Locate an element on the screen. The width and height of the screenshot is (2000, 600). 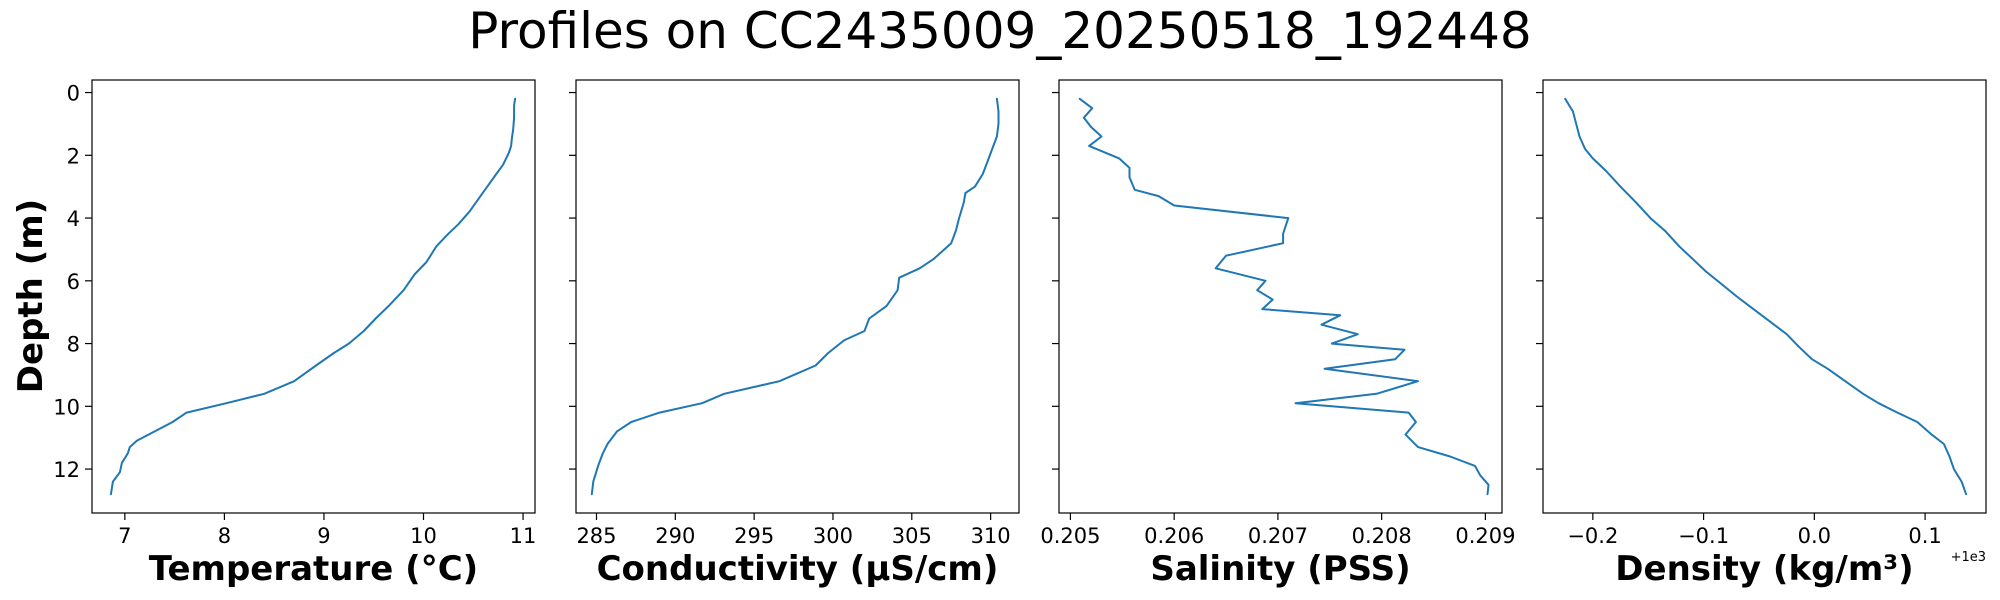
x-tick-label-salinity: 0.209 is located at coordinates (1485, 536).